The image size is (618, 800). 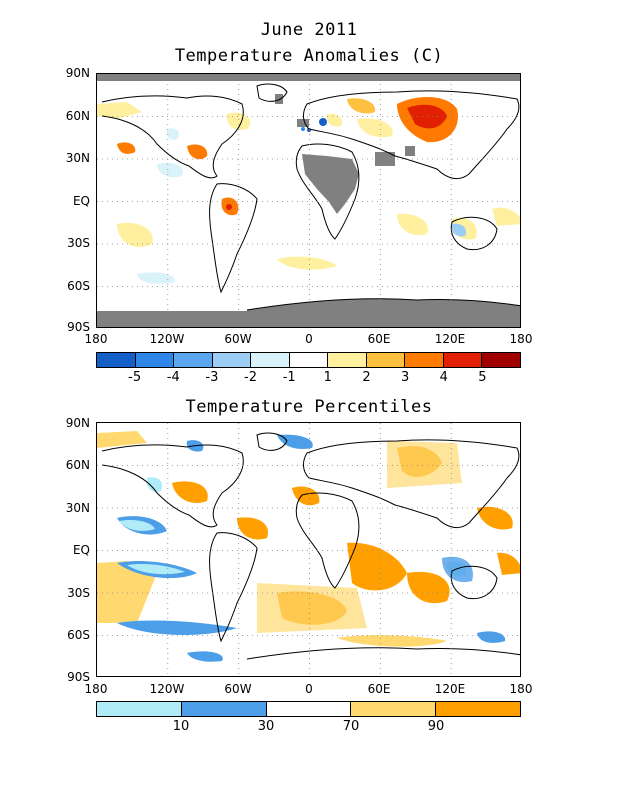 What do you see at coordinates (135, 377) in the screenshot?
I see `colorbar-label: -5` at bounding box center [135, 377].